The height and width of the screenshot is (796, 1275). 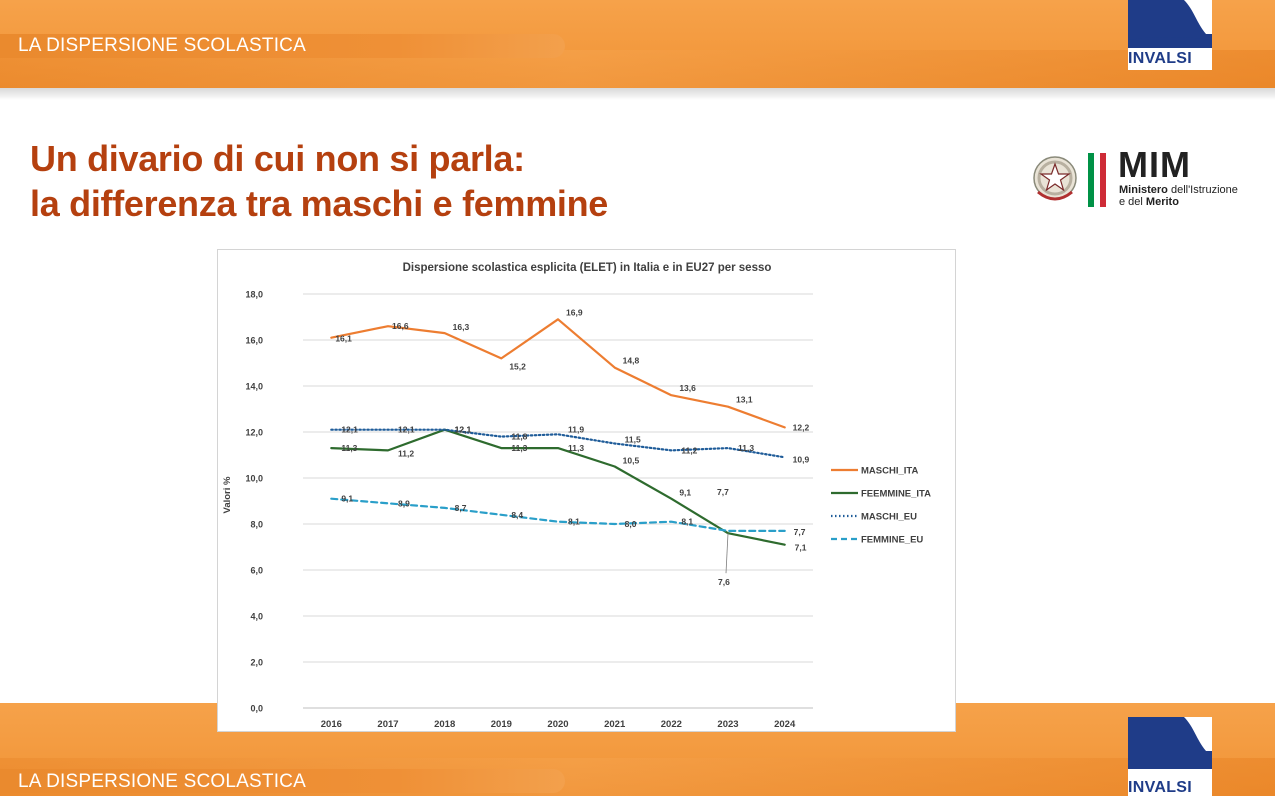 What do you see at coordinates (637, 94) in the screenshot?
I see `header-divider` at bounding box center [637, 94].